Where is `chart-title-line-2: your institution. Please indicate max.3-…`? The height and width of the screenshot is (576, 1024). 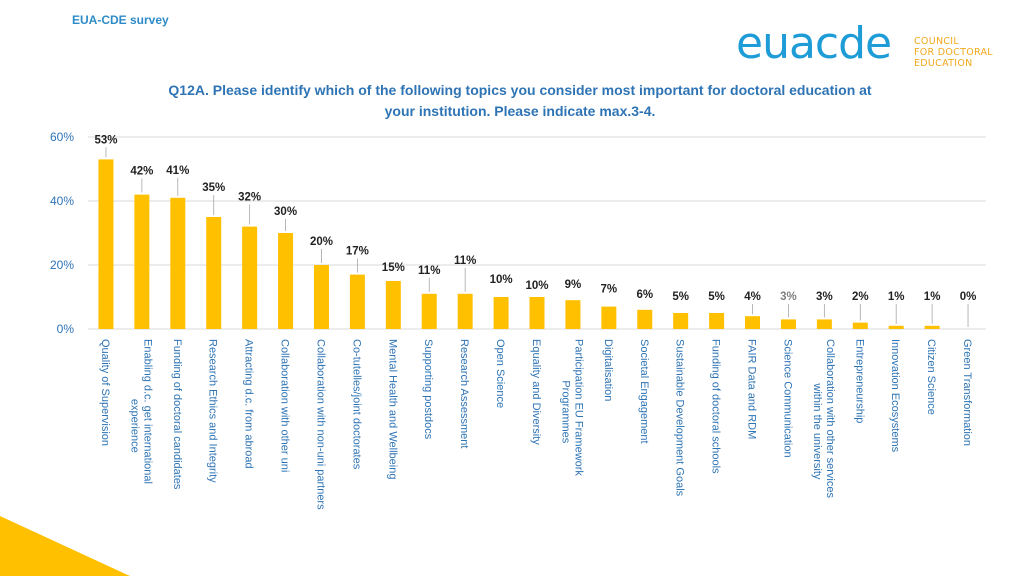
chart-title-line-2: your institution. Please indicate max.3-… is located at coordinates (520, 111).